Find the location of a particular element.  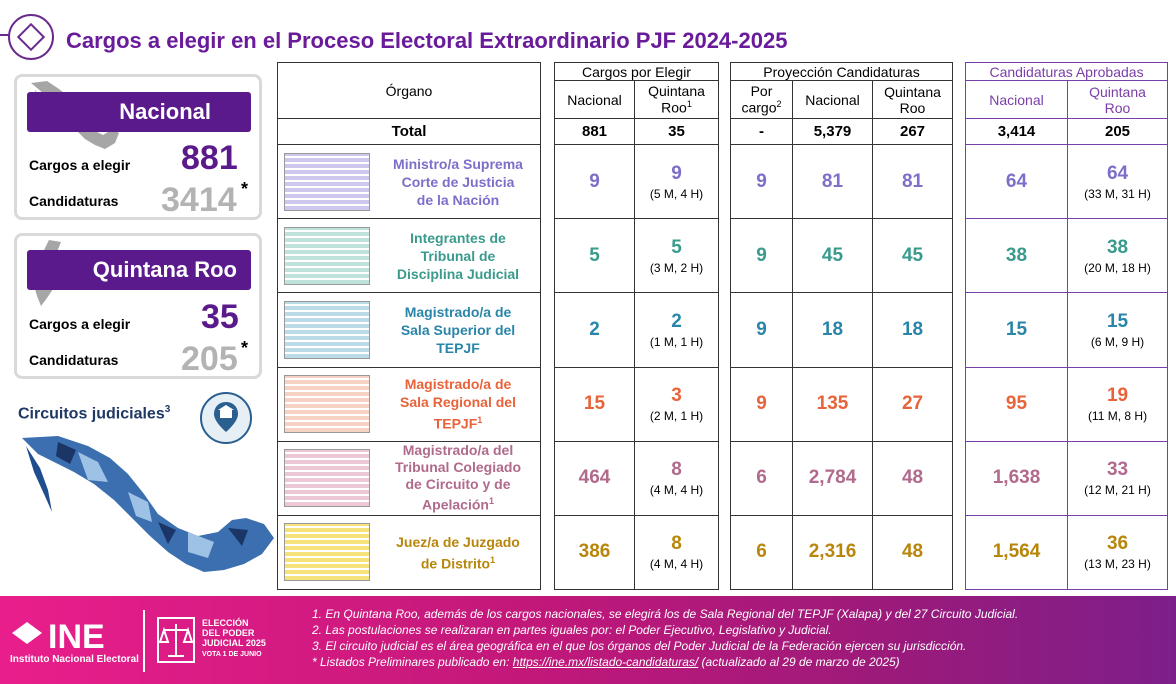

aprob-qroo: 15 (6 M, 9 H) is located at coordinates (1117, 330).